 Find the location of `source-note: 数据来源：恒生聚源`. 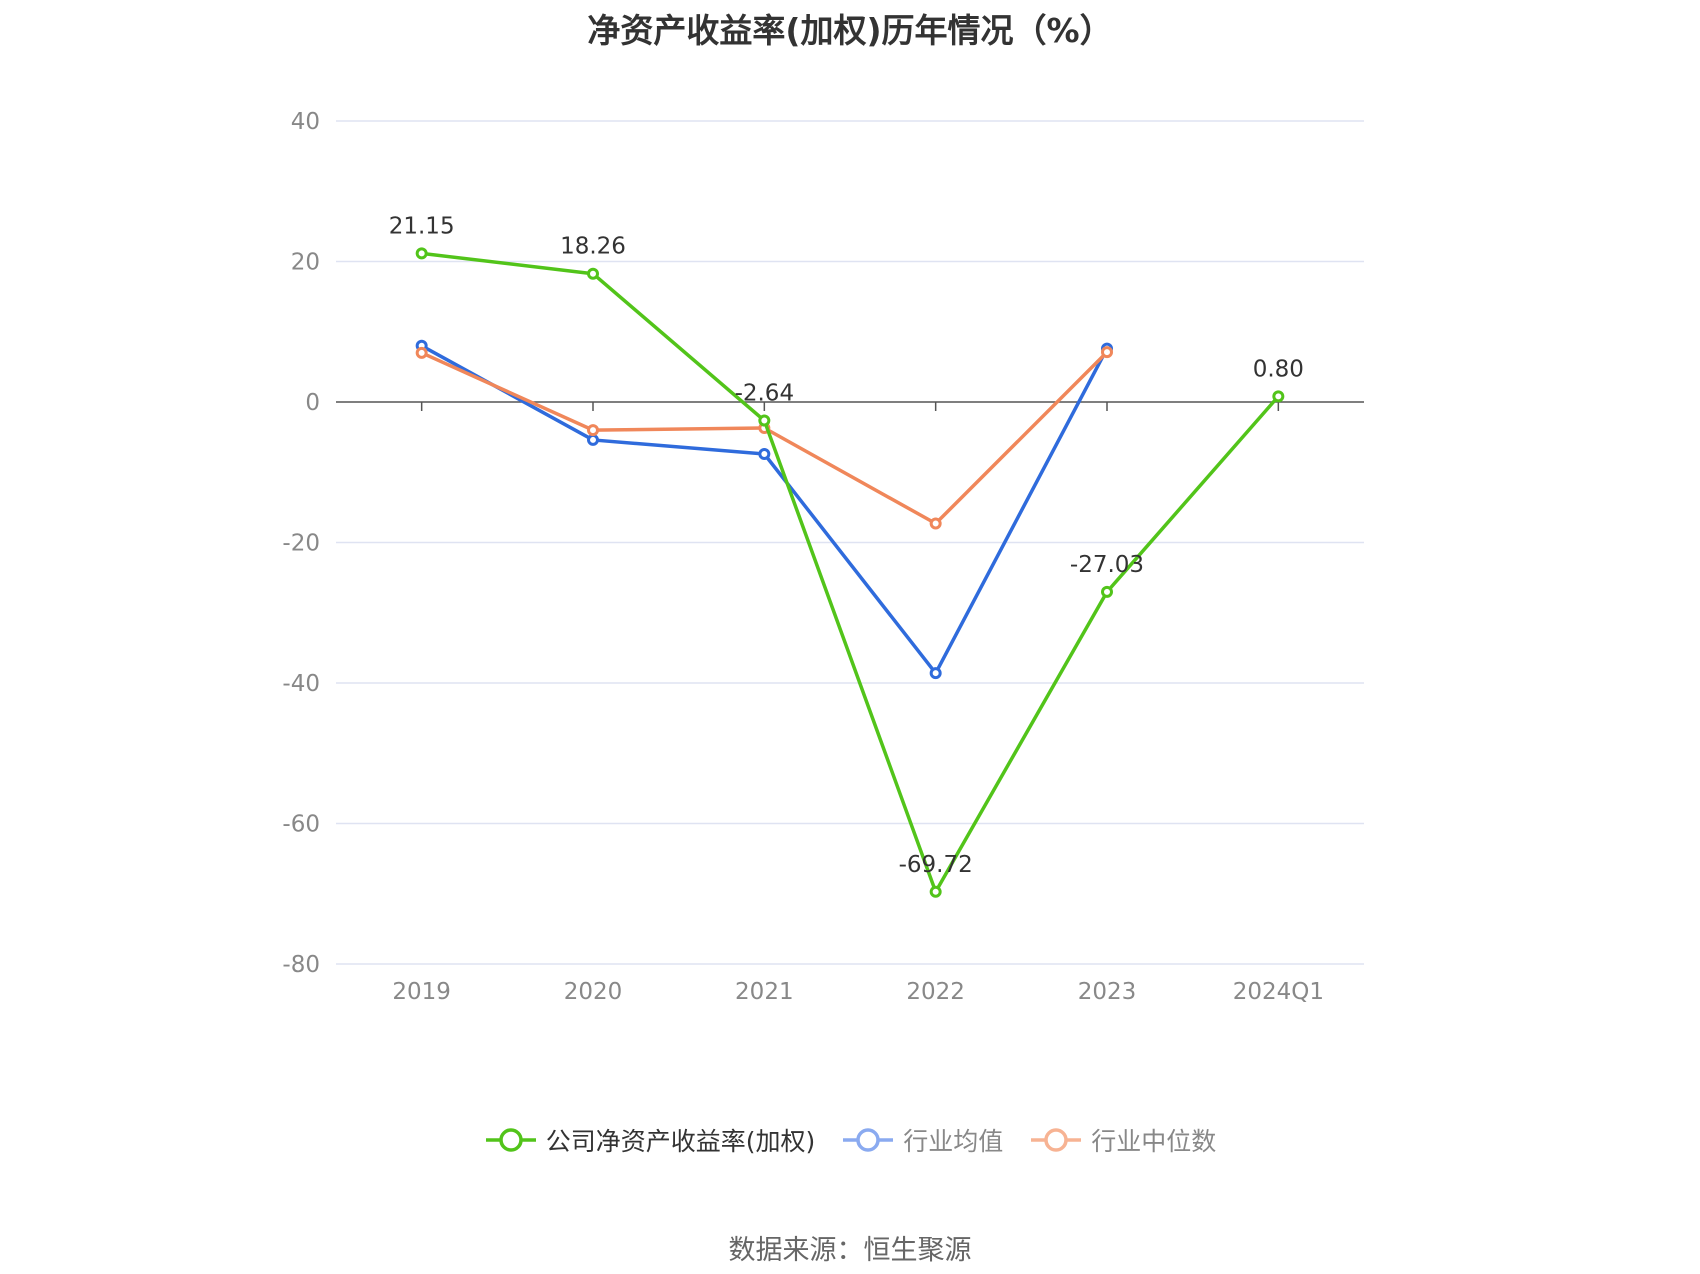

source-note: 数据来源：恒生聚源 is located at coordinates (850, 1250).